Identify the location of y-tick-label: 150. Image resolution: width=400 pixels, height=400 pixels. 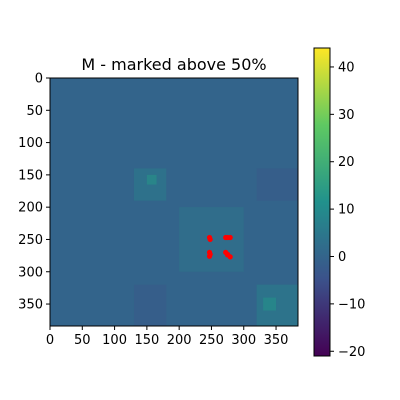
(30, 175).